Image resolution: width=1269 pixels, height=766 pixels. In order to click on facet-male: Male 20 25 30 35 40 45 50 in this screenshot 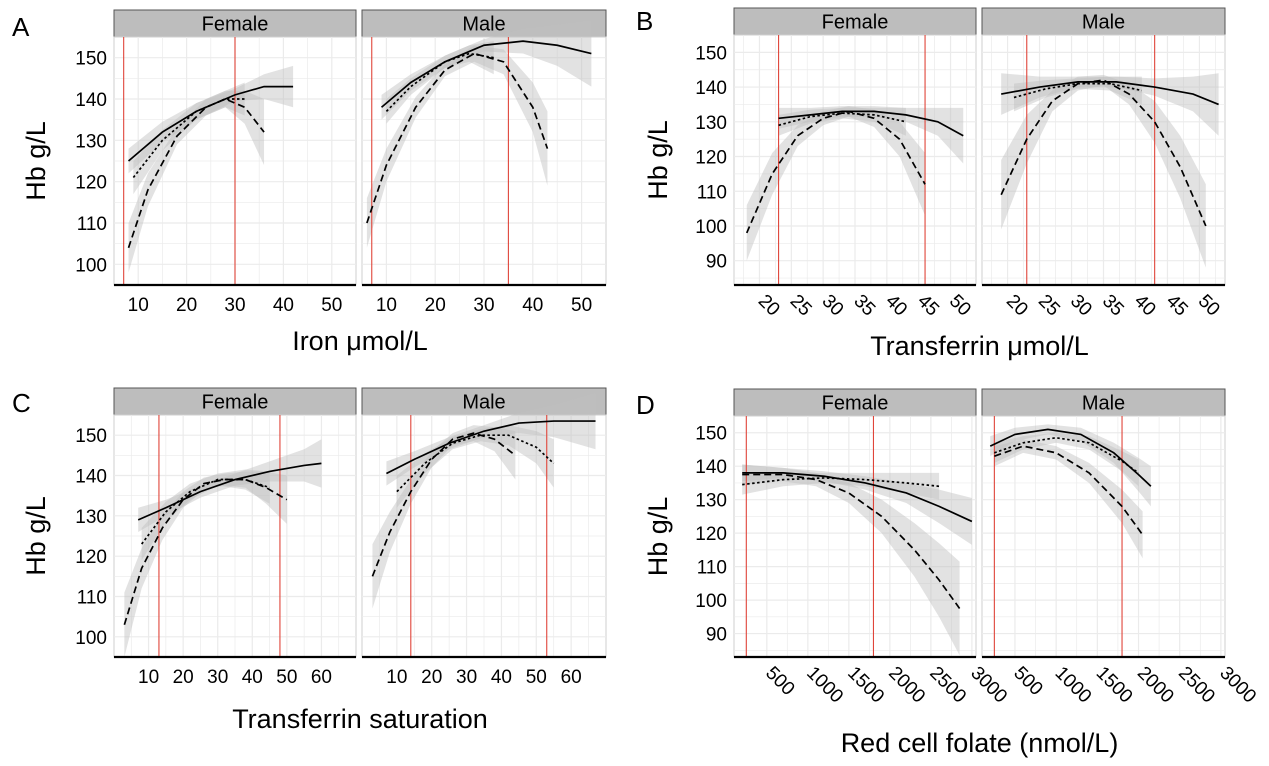, I will do `click(1103, 164)`.